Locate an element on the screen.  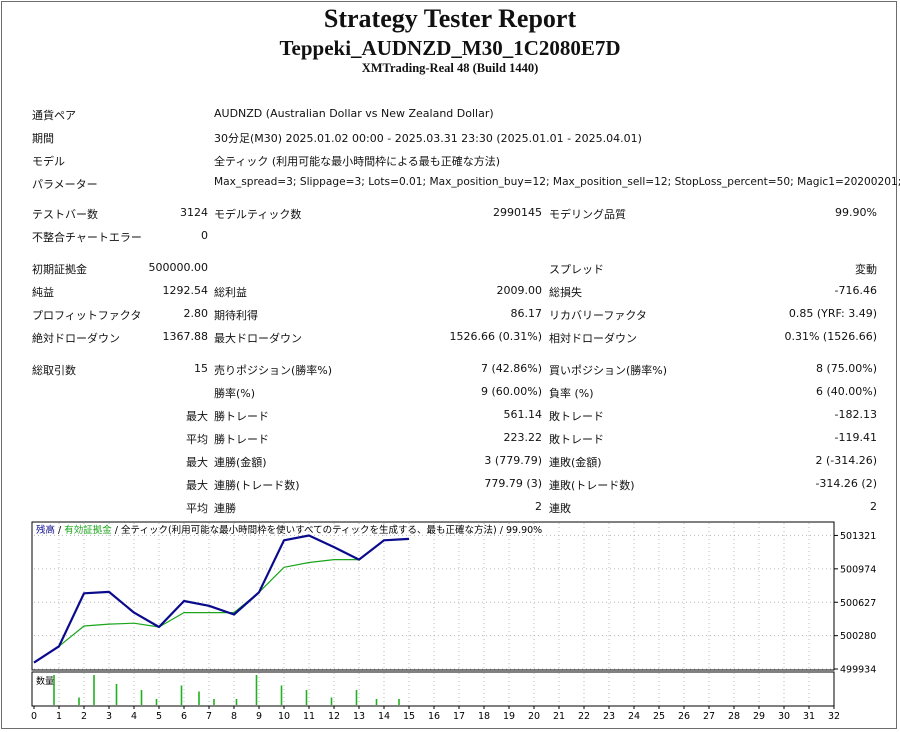
volume-plot-frame is located at coordinates (433, 689).